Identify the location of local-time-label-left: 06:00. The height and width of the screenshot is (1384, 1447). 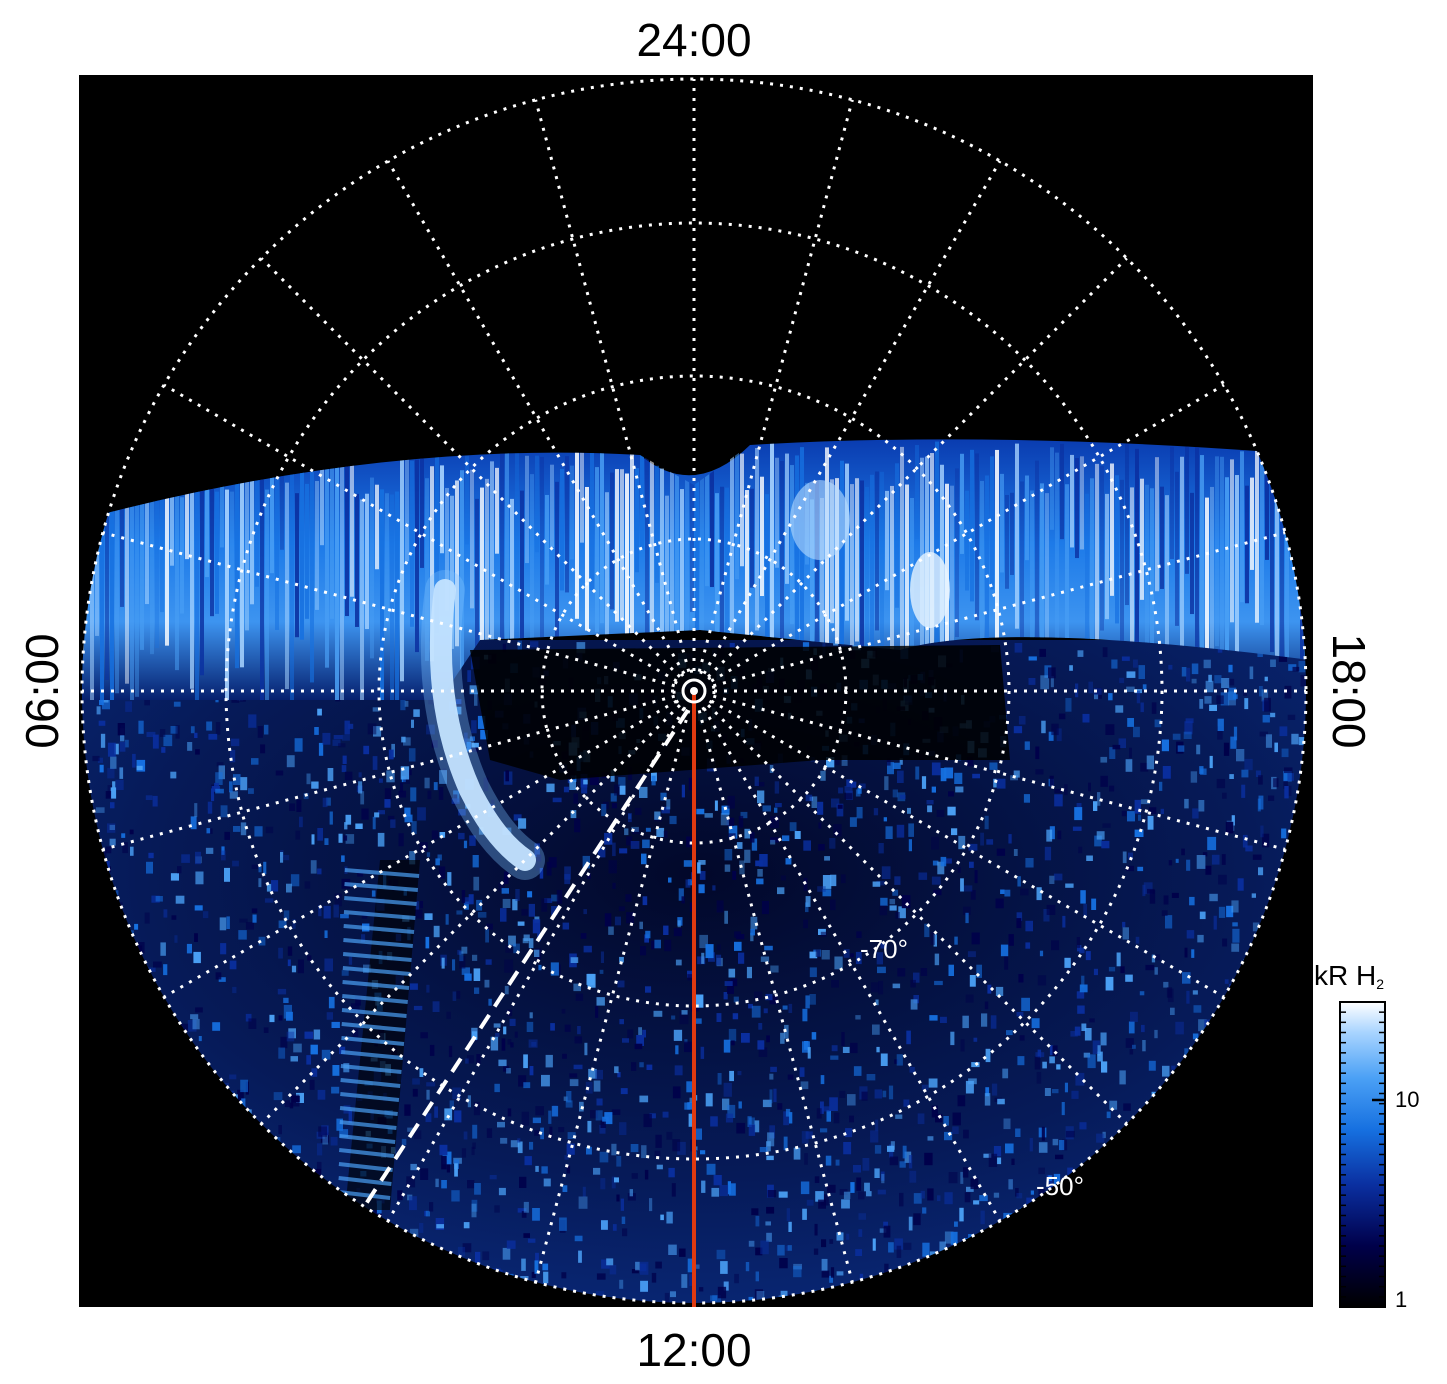
(42, 690).